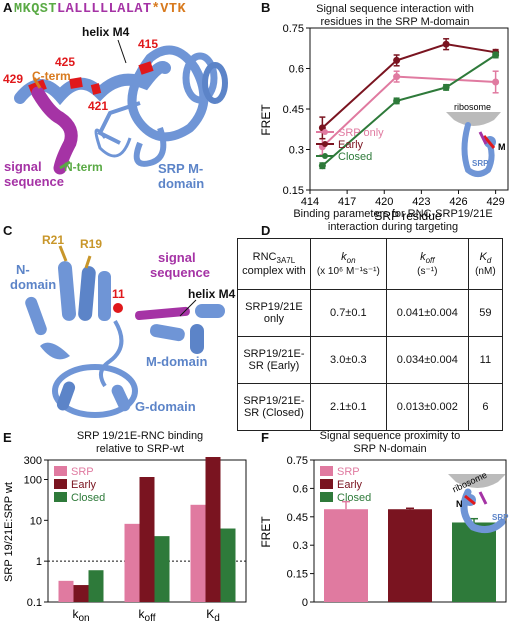 This screenshot has height=624, width=520. Describe the element at coordinates (427, 407) in the screenshot. I see `row-3-koff: 0.013±0.002` at that location.